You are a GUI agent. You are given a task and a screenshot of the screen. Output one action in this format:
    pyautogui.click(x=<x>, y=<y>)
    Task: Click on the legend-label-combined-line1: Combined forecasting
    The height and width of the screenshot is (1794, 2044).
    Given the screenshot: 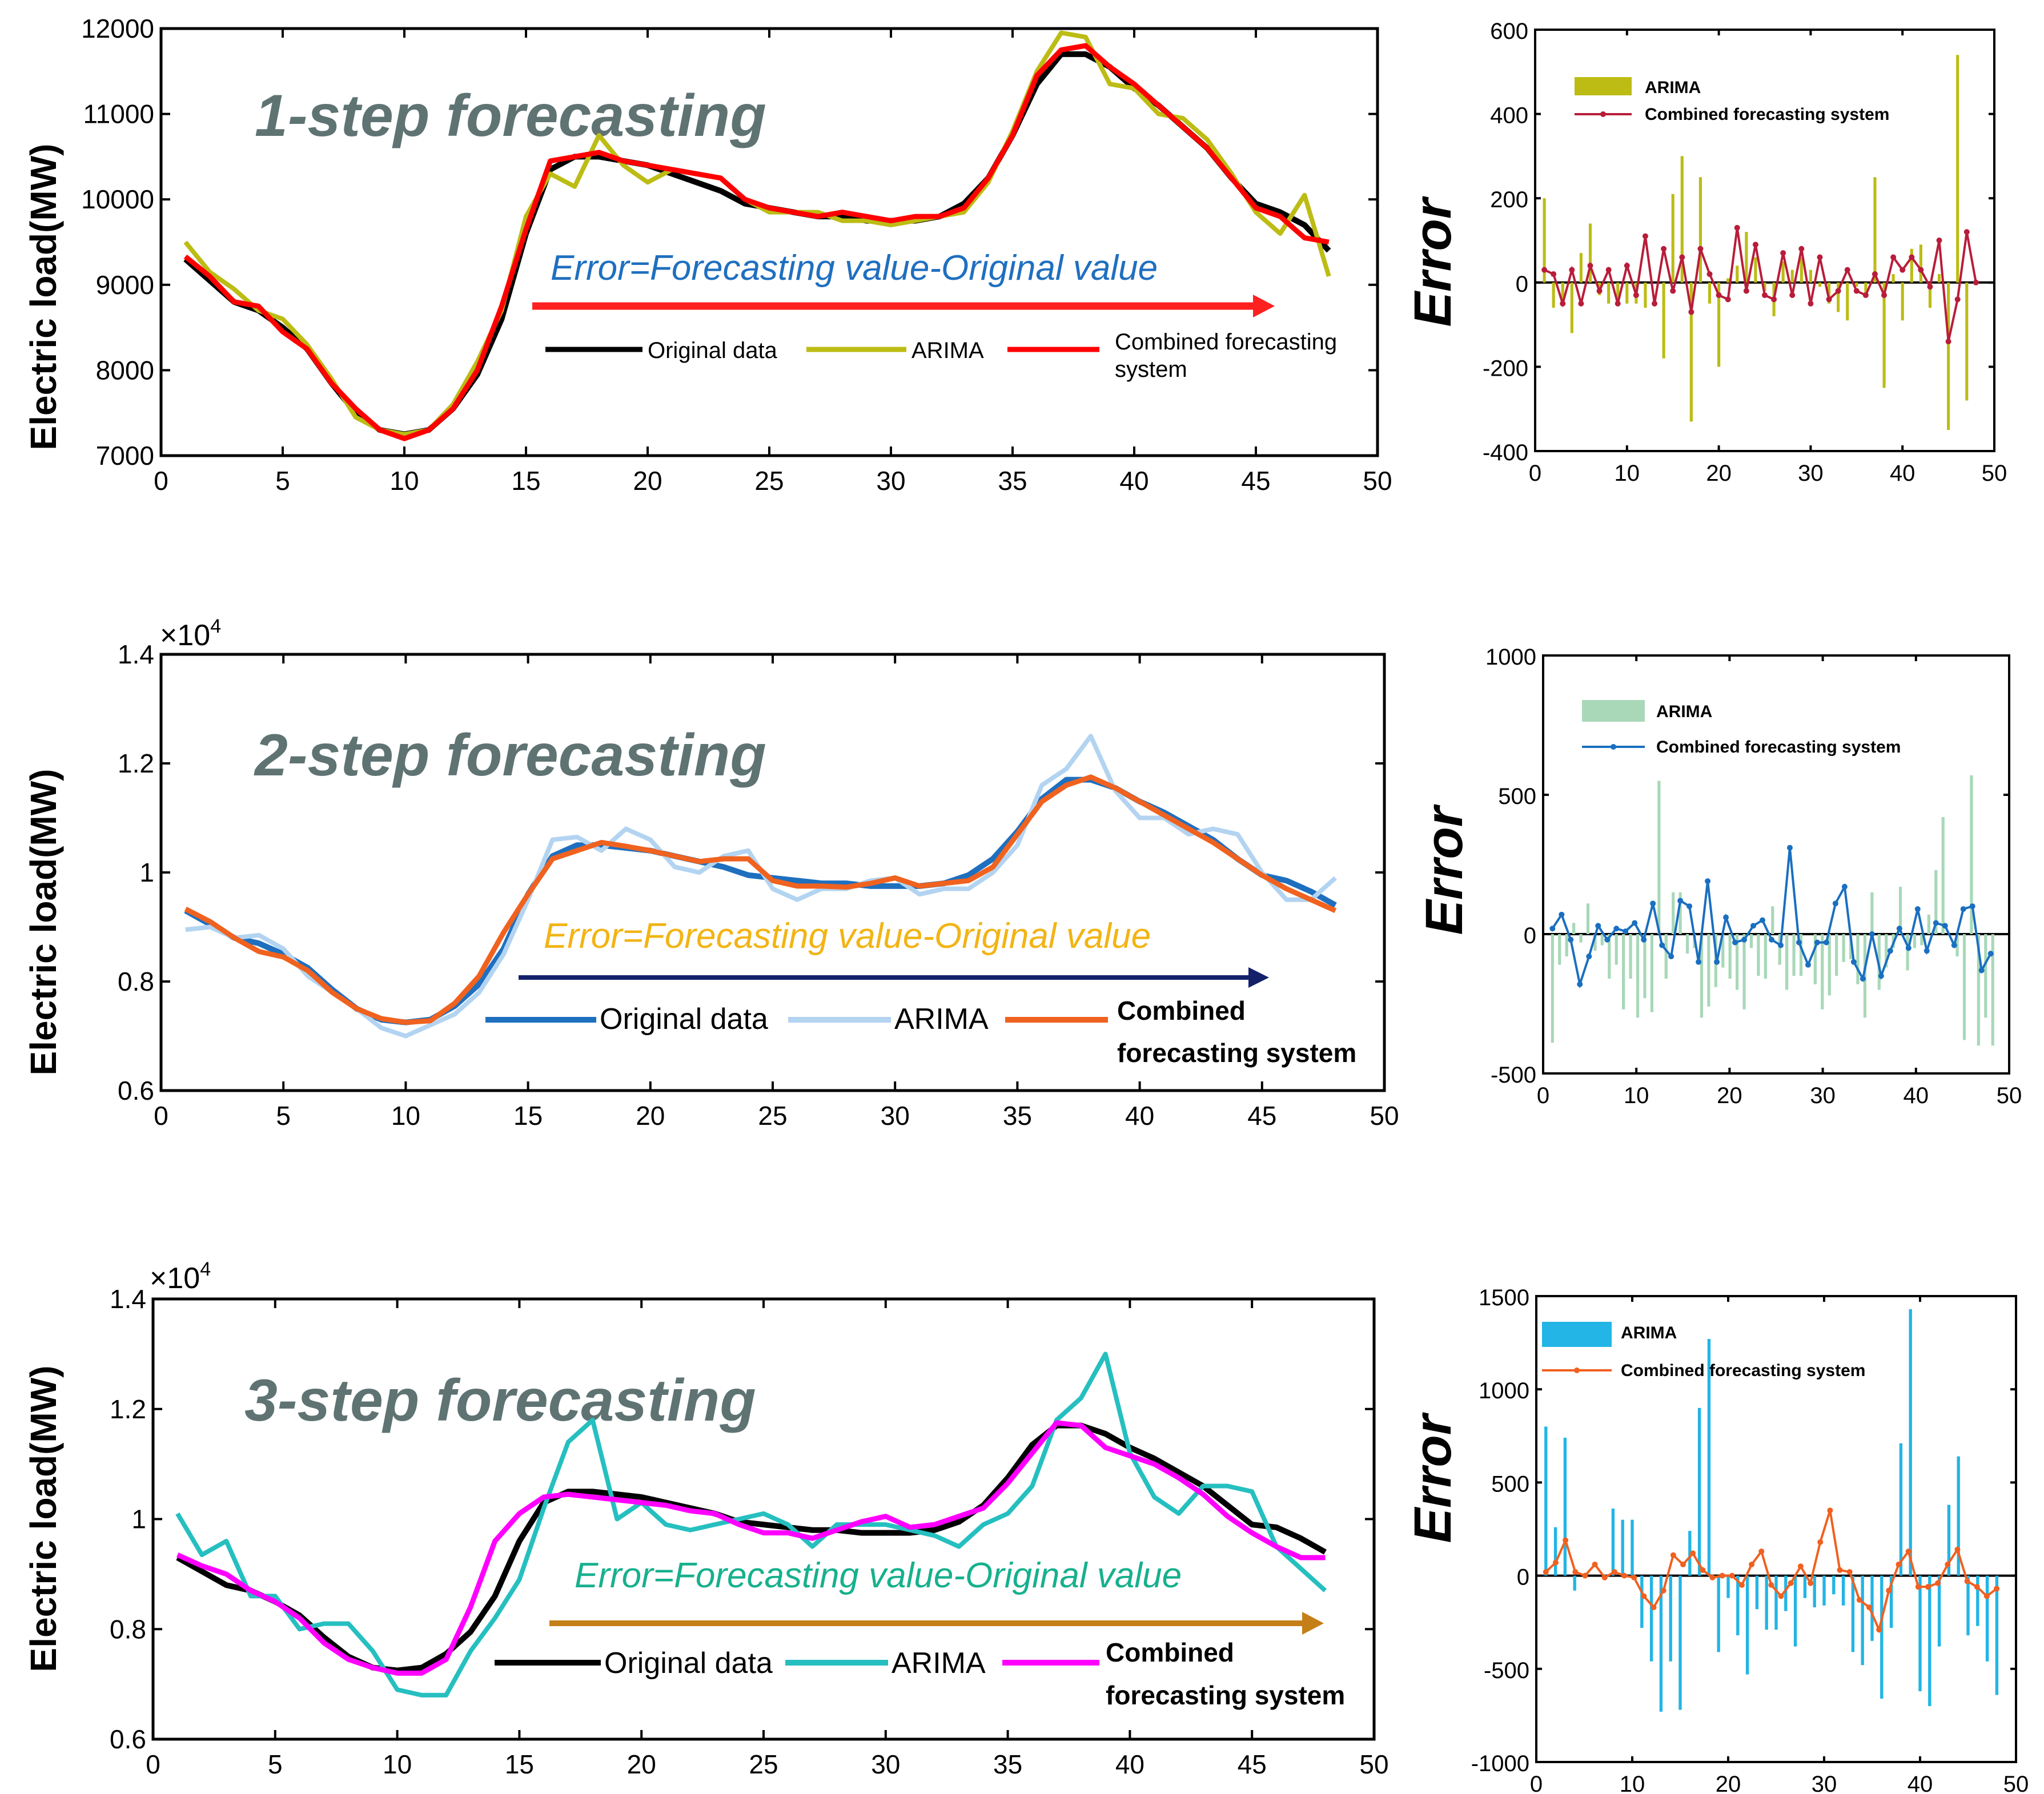 What is the action you would take?
    pyautogui.click(x=1226, y=342)
    